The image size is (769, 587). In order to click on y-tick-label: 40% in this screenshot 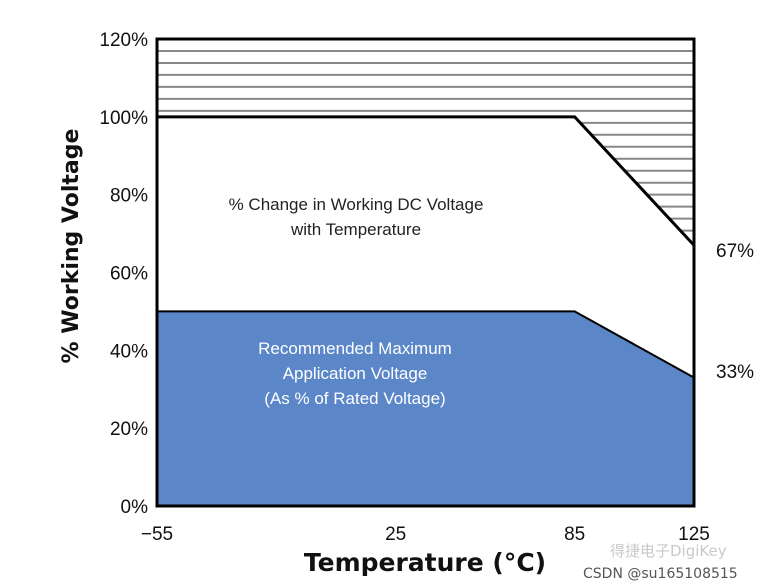, I will do `click(129, 351)`.